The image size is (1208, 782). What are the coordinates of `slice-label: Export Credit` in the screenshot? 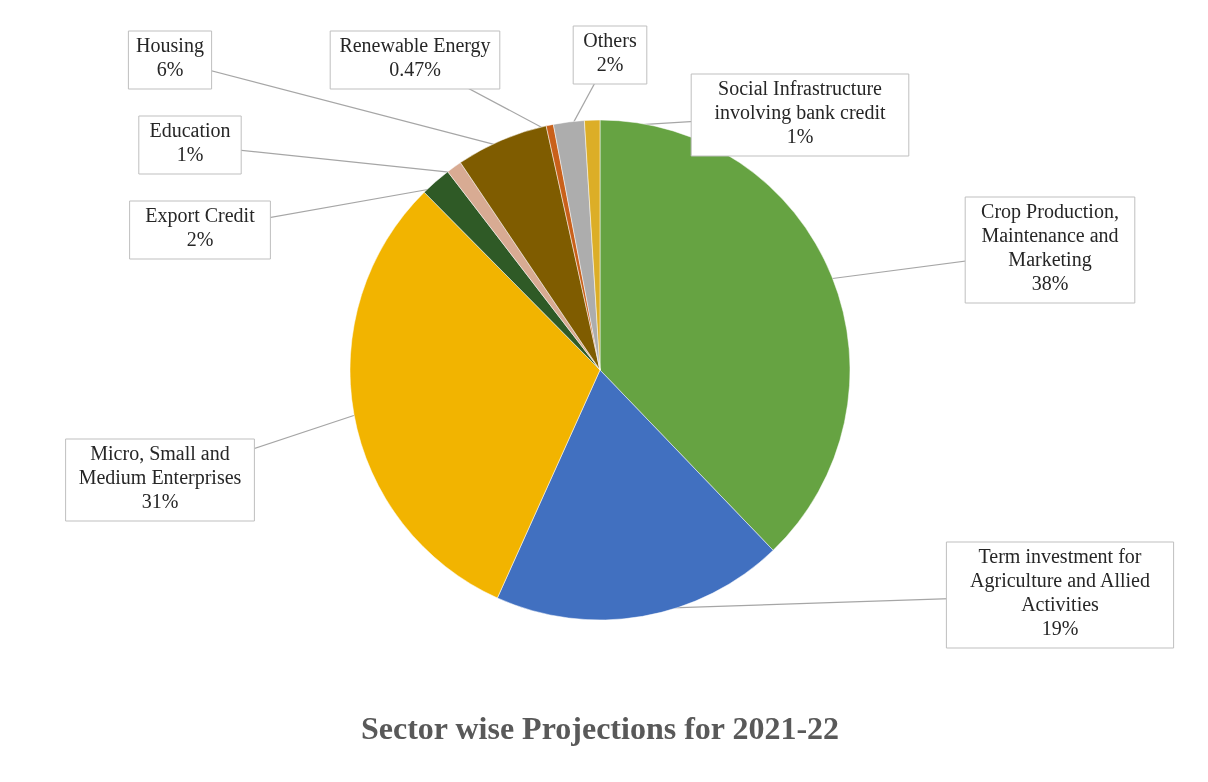 It's located at (200, 215).